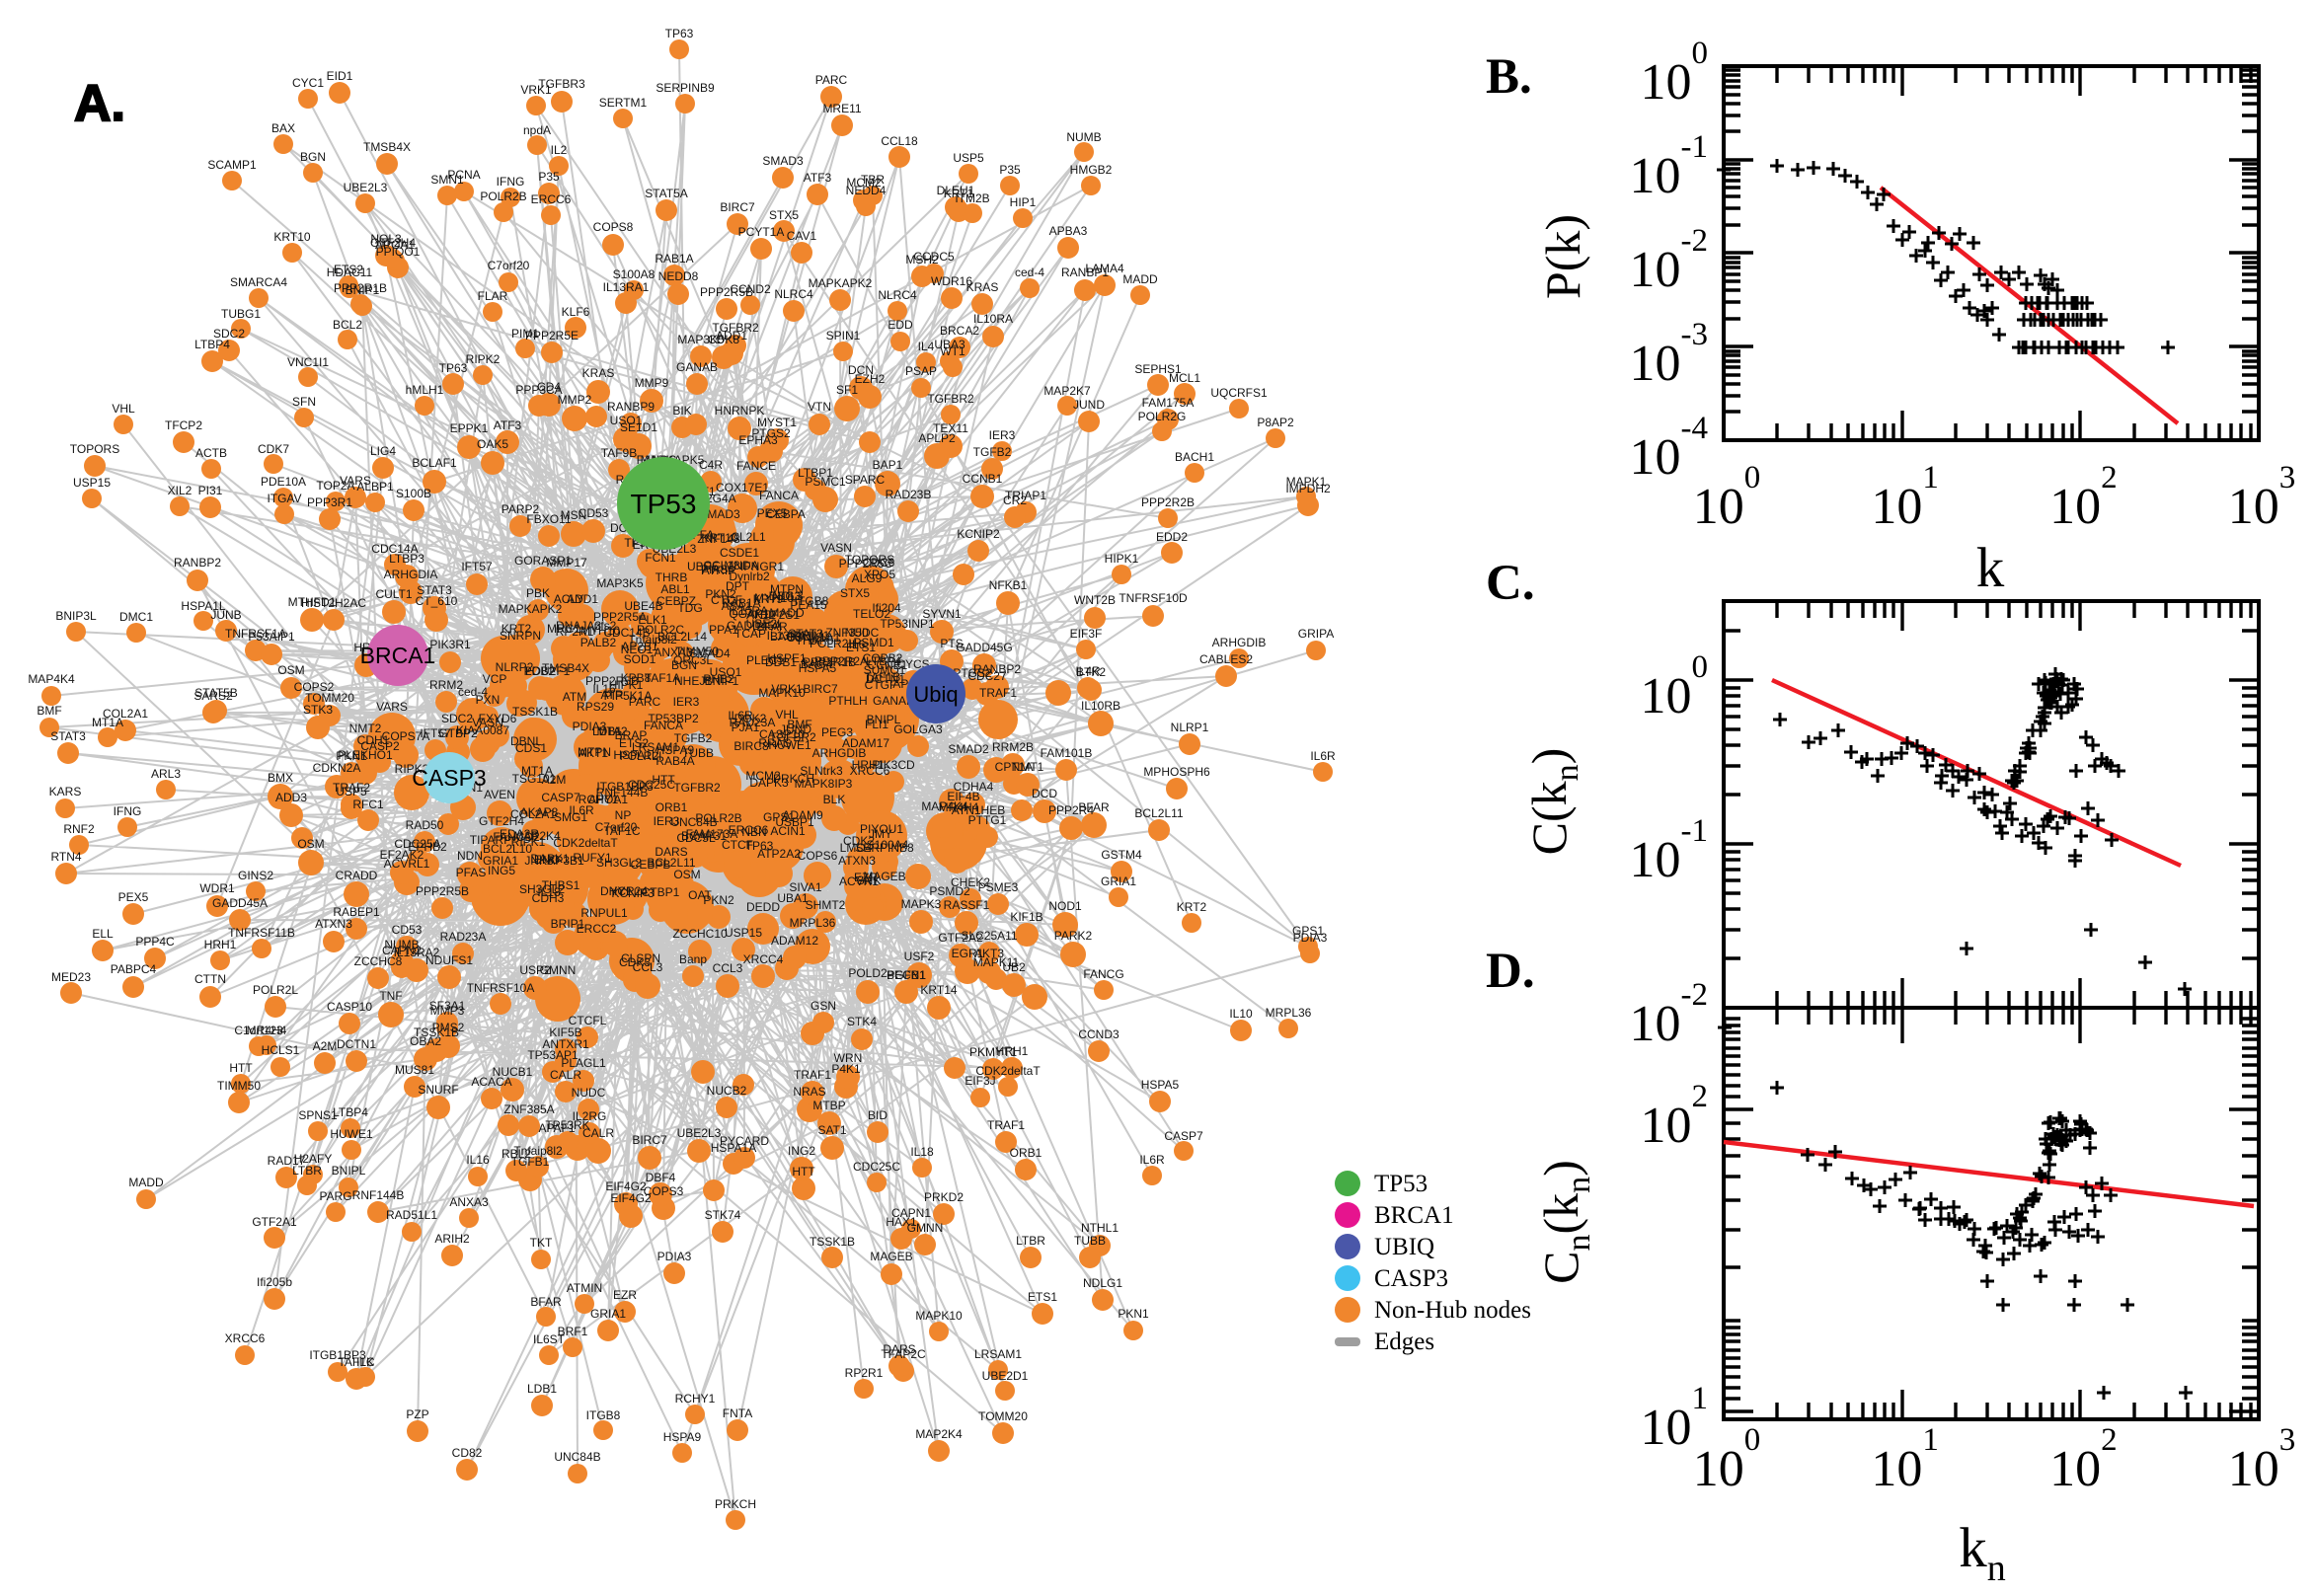 This screenshot has height=1596, width=2316. What do you see at coordinates (777, 422) in the screenshot?
I see `svg-text: MYST1` at bounding box center [777, 422].